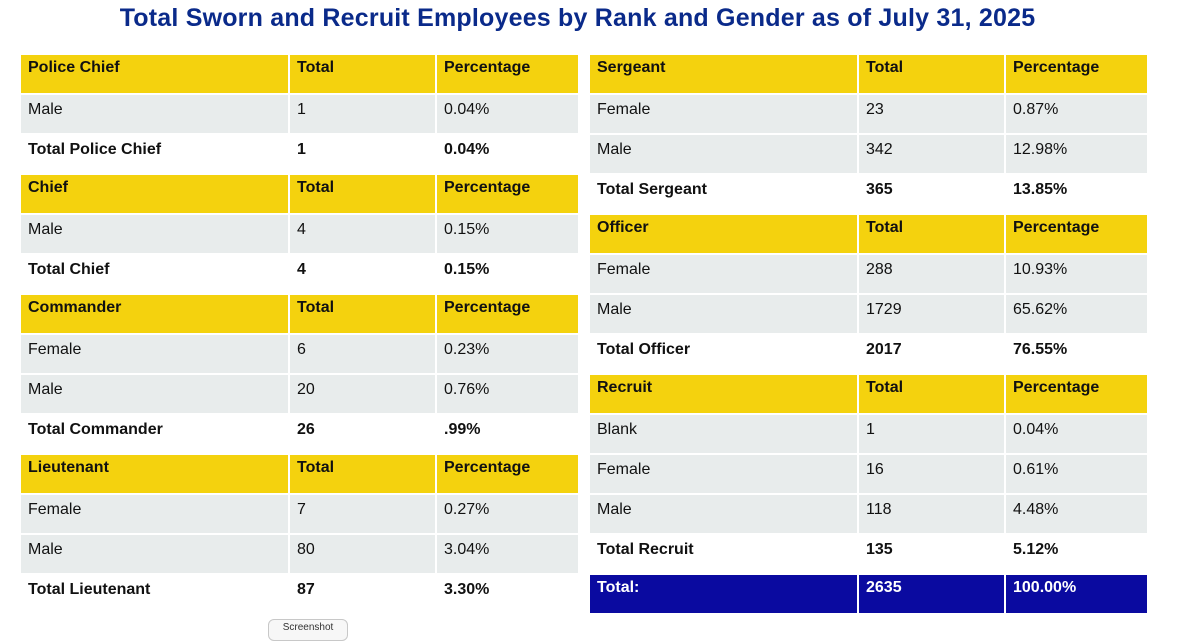 The width and height of the screenshot is (1200, 641). Describe the element at coordinates (1076, 195) in the screenshot. I see `section-total-row-cell: 13.85%` at that location.